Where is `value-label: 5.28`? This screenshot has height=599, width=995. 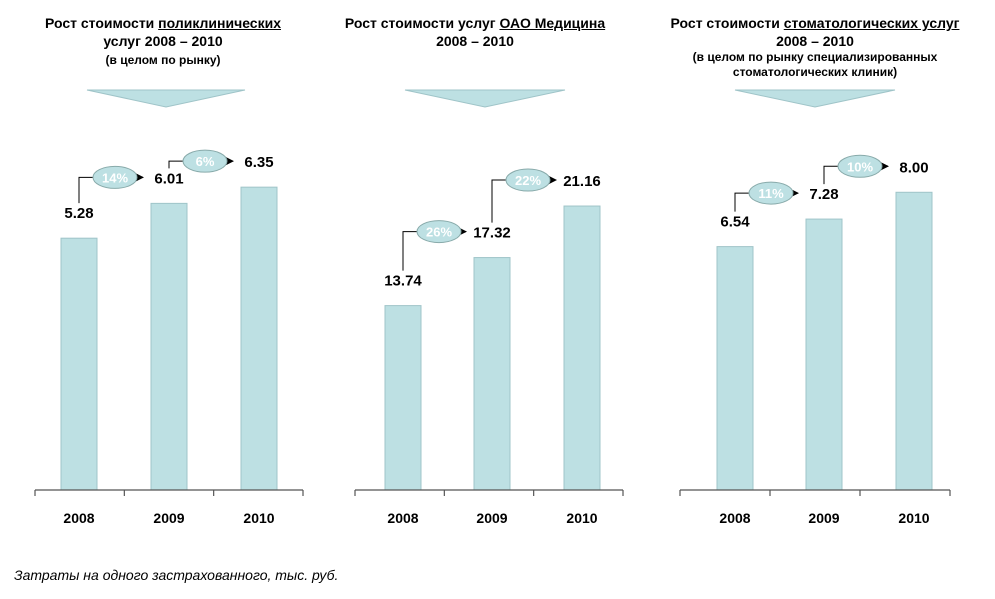
value-label: 5.28 is located at coordinates (78, 213).